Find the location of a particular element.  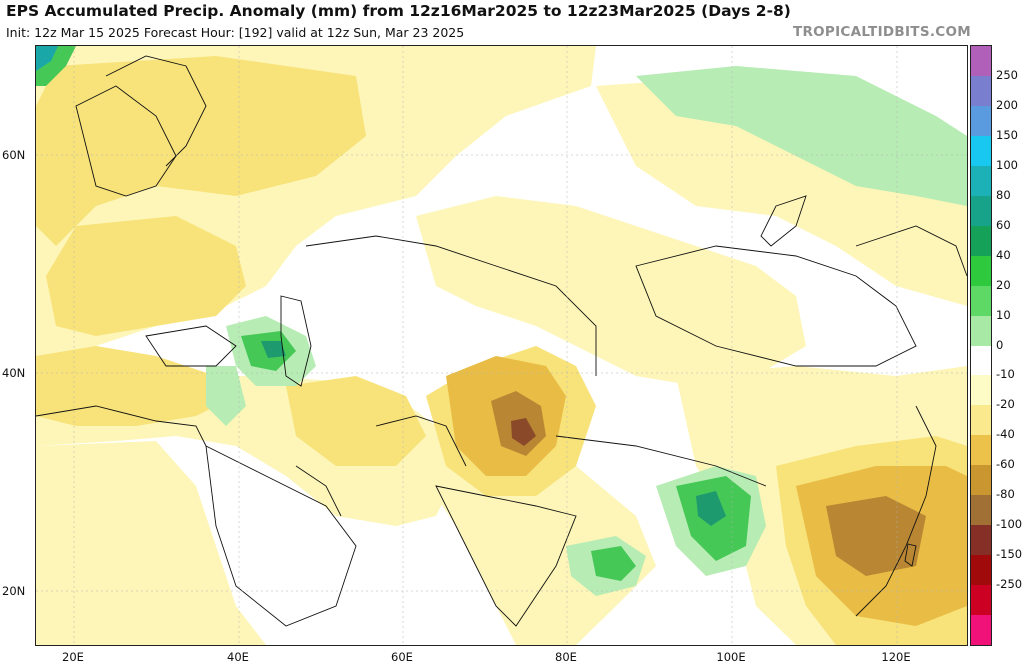

colorbar-tick-label: -150 is located at coordinates (1009, 554).